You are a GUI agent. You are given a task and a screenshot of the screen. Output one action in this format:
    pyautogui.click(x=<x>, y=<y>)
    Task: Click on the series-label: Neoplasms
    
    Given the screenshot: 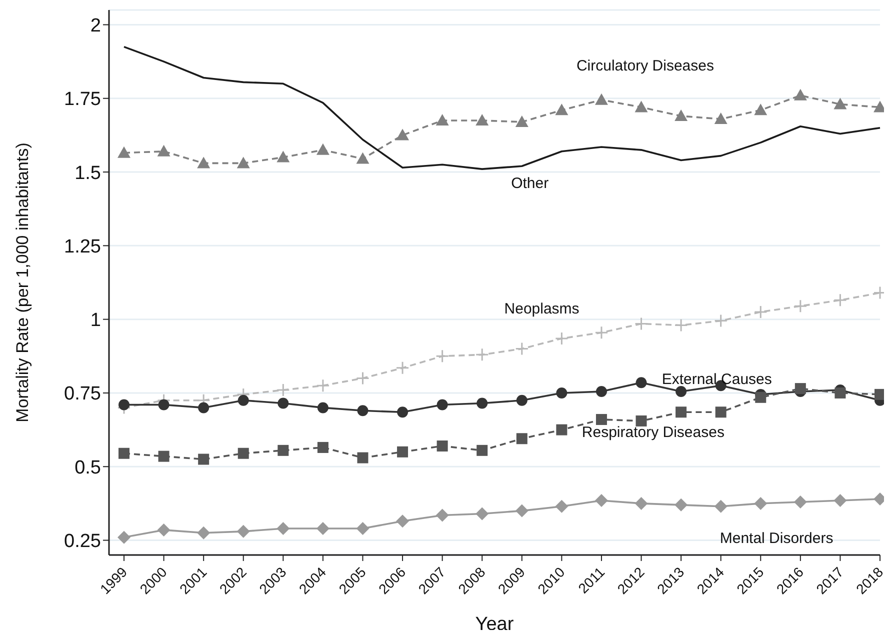 What is the action you would take?
    pyautogui.click(x=542, y=309)
    